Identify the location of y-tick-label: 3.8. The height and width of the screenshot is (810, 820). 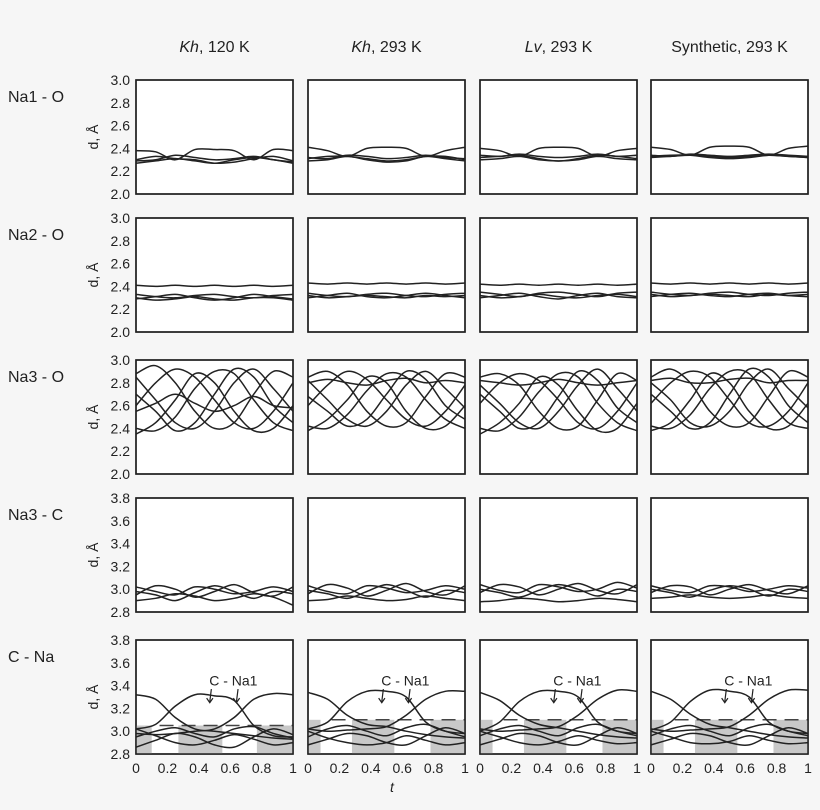
(121, 640).